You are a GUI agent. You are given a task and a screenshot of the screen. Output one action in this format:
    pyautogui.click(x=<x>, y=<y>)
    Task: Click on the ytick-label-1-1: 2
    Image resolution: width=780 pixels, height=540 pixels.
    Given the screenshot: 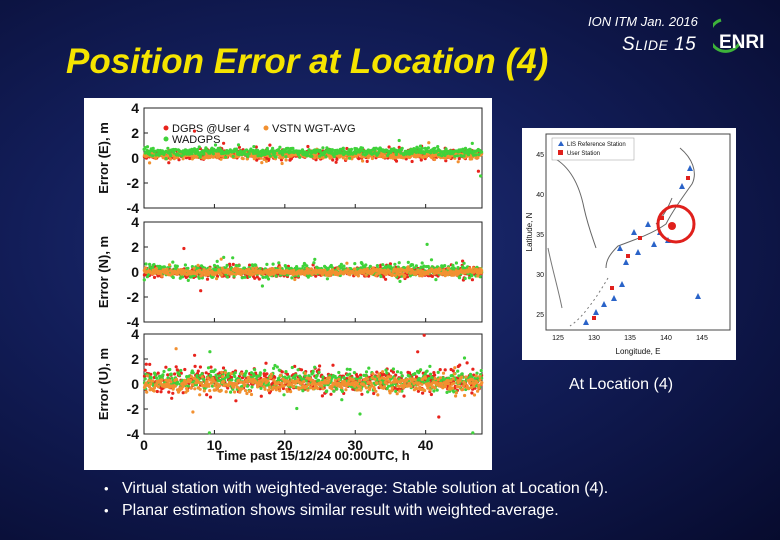 What is the action you would take?
    pyautogui.click(x=135, y=247)
    